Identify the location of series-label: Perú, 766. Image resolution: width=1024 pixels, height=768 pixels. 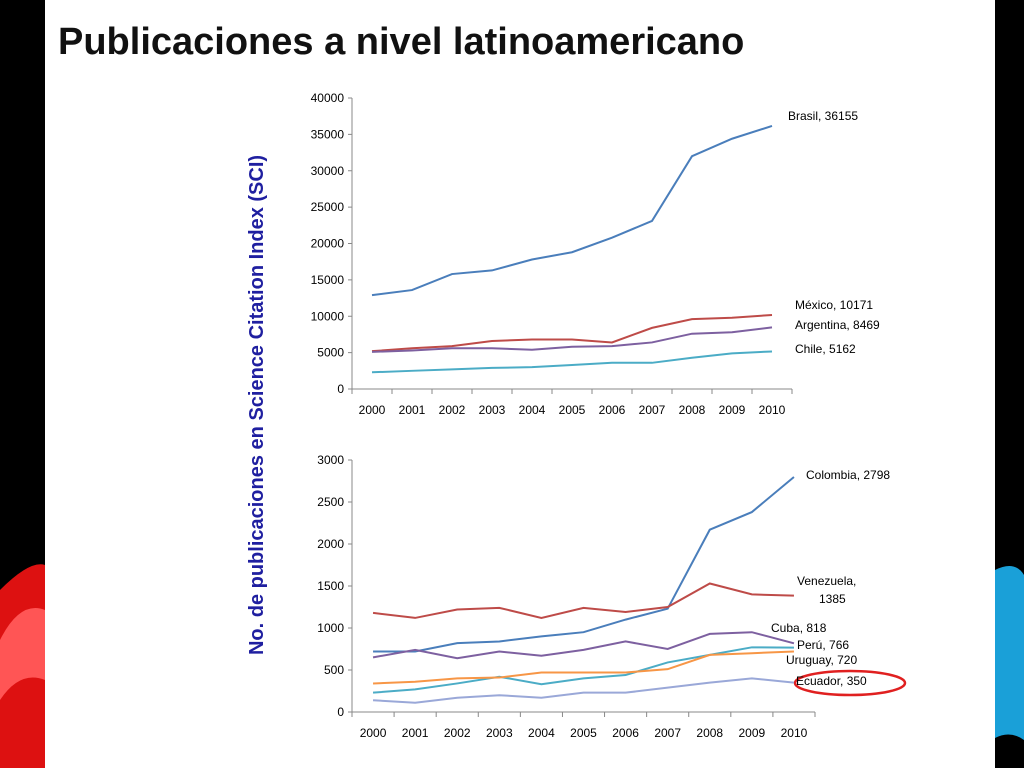
(823, 645).